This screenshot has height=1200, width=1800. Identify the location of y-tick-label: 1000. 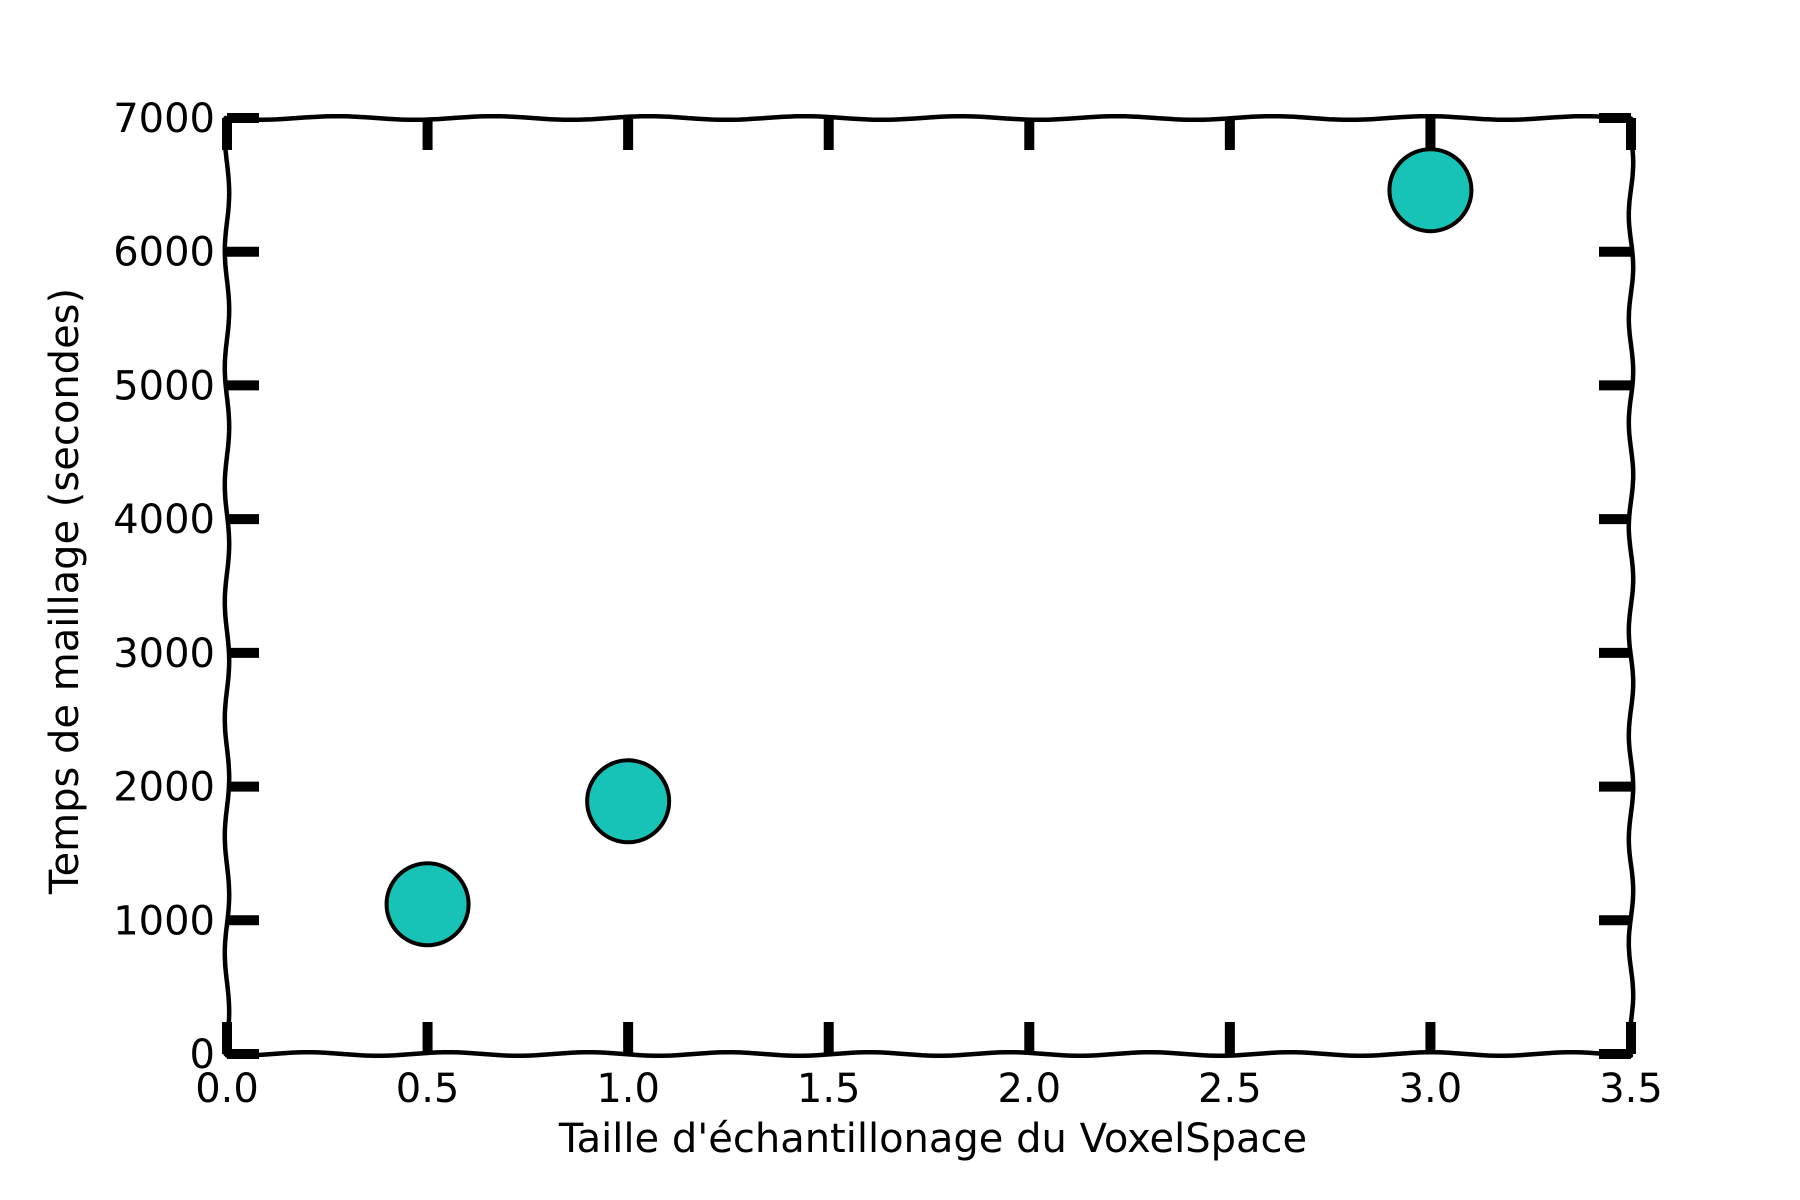
(164, 921).